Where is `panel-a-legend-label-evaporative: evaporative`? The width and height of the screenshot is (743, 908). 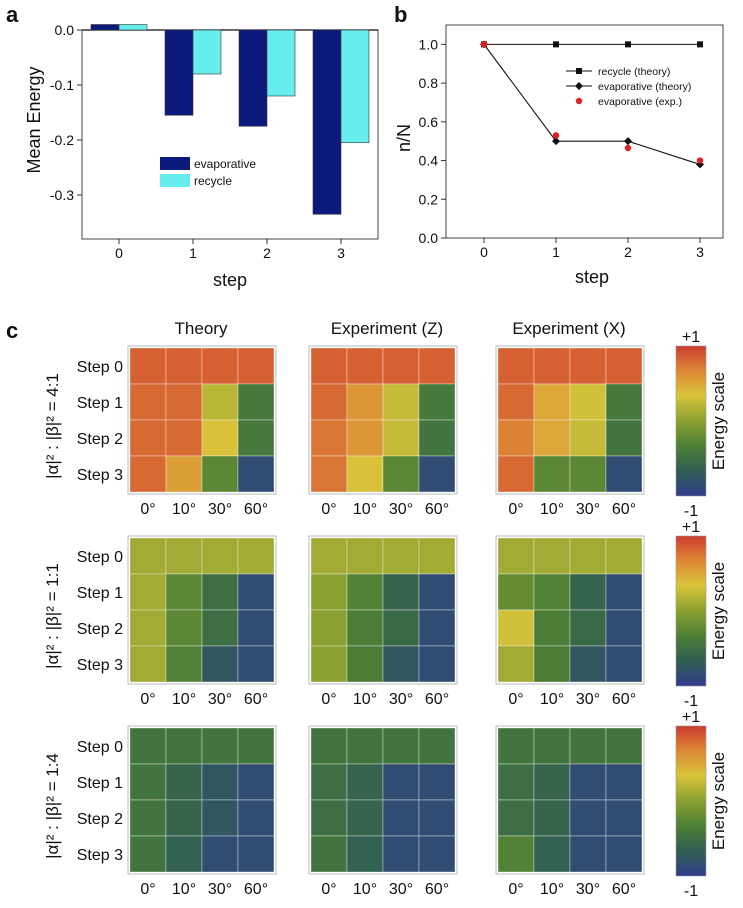
panel-a-legend-label-evaporative: evaporative is located at coordinates (225, 164).